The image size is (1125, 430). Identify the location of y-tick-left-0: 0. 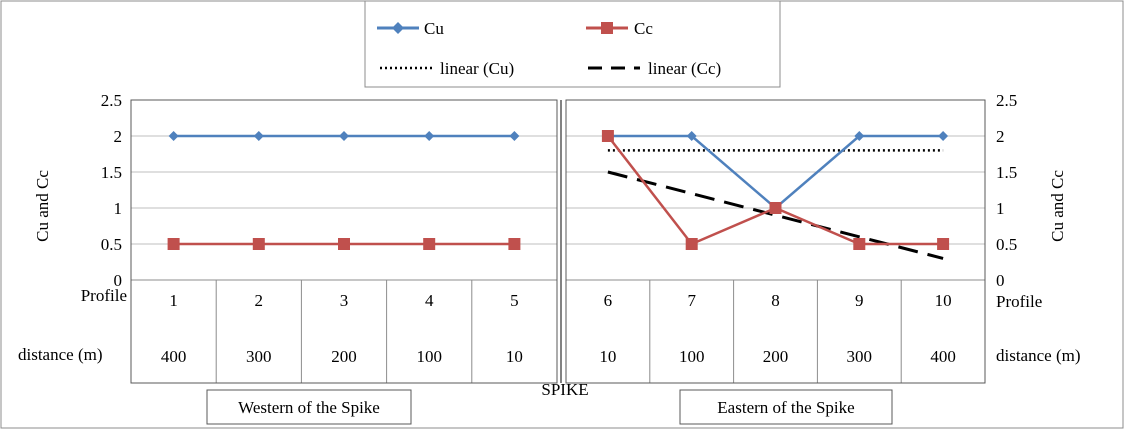
(118, 280).